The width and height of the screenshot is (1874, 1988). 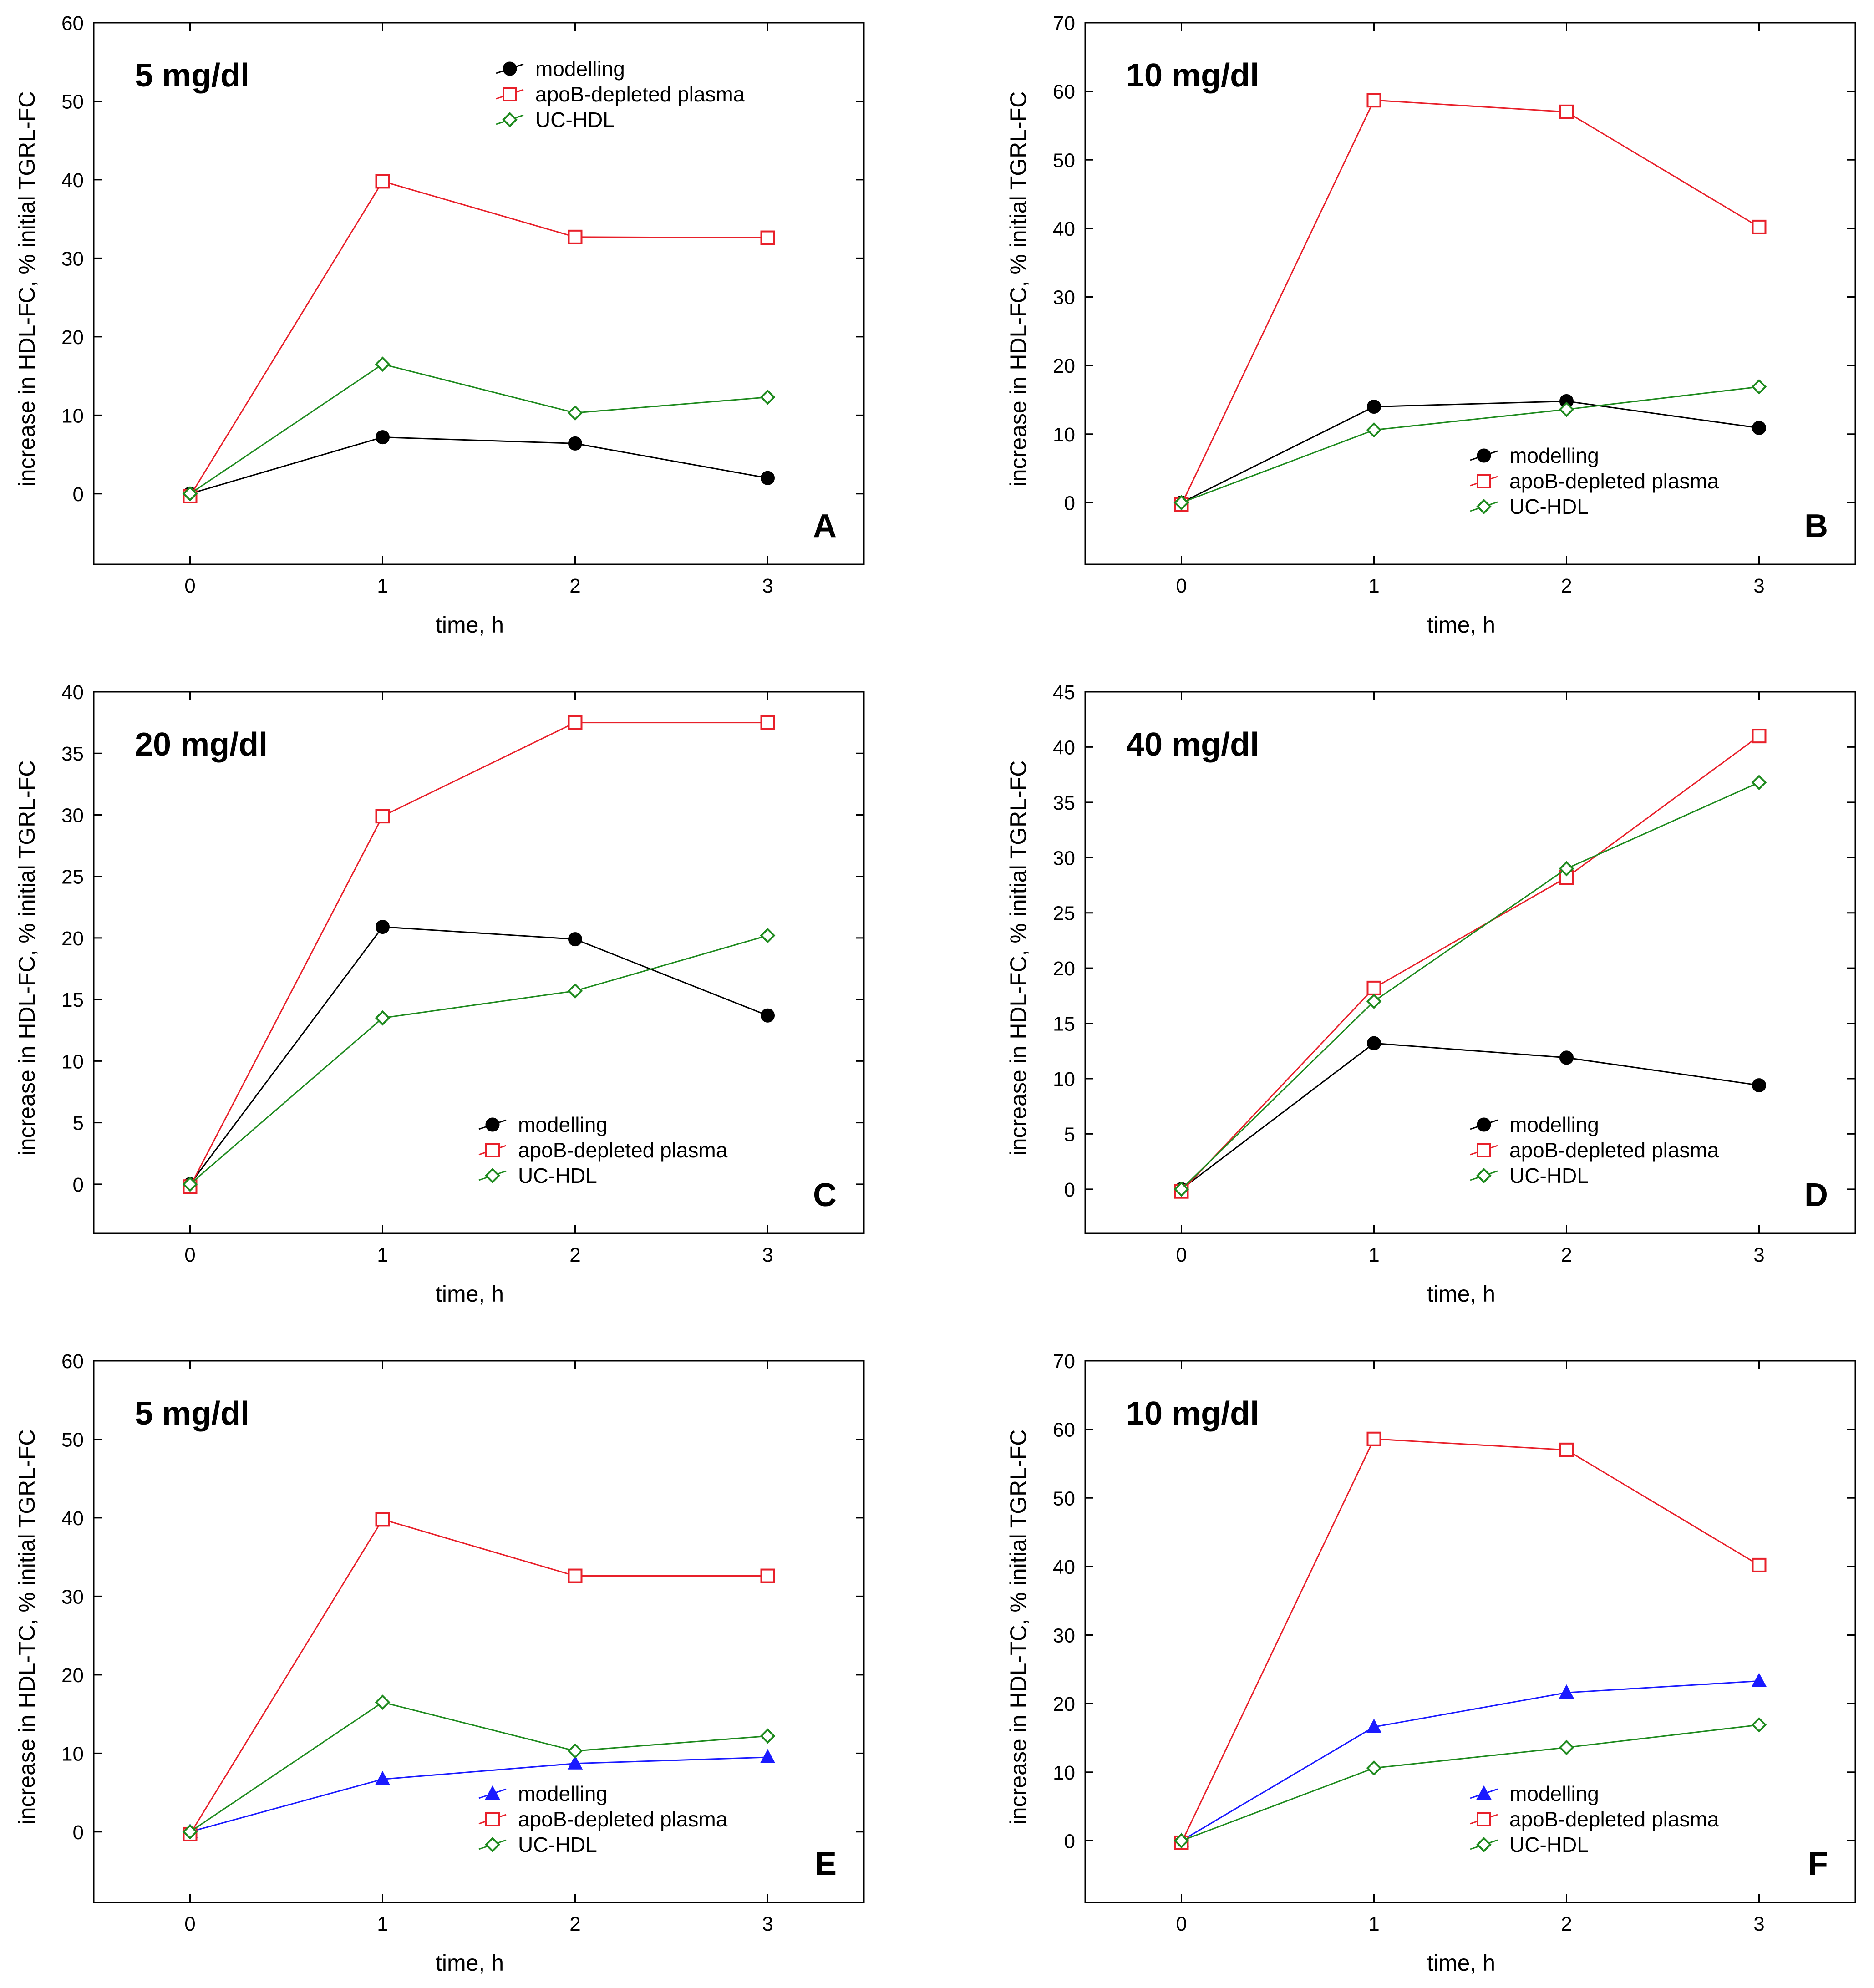 I want to click on series-apob-depleted-plasma, so click(x=479, y=339).